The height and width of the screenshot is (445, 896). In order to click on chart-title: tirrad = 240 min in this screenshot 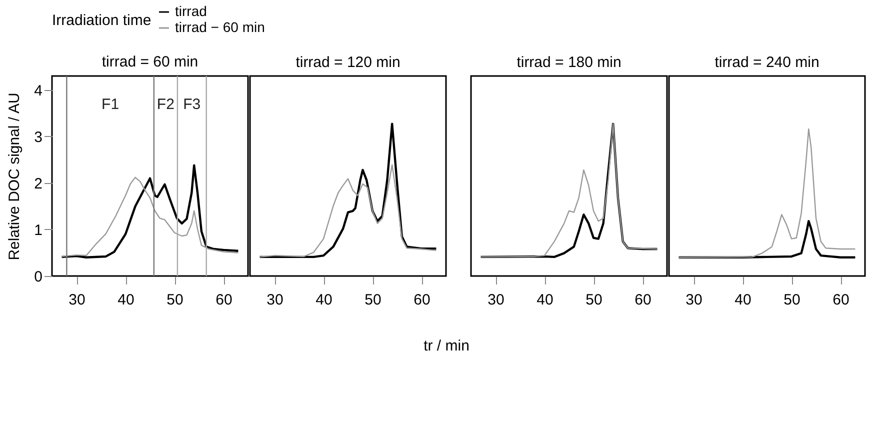, I will do `click(767, 62)`.